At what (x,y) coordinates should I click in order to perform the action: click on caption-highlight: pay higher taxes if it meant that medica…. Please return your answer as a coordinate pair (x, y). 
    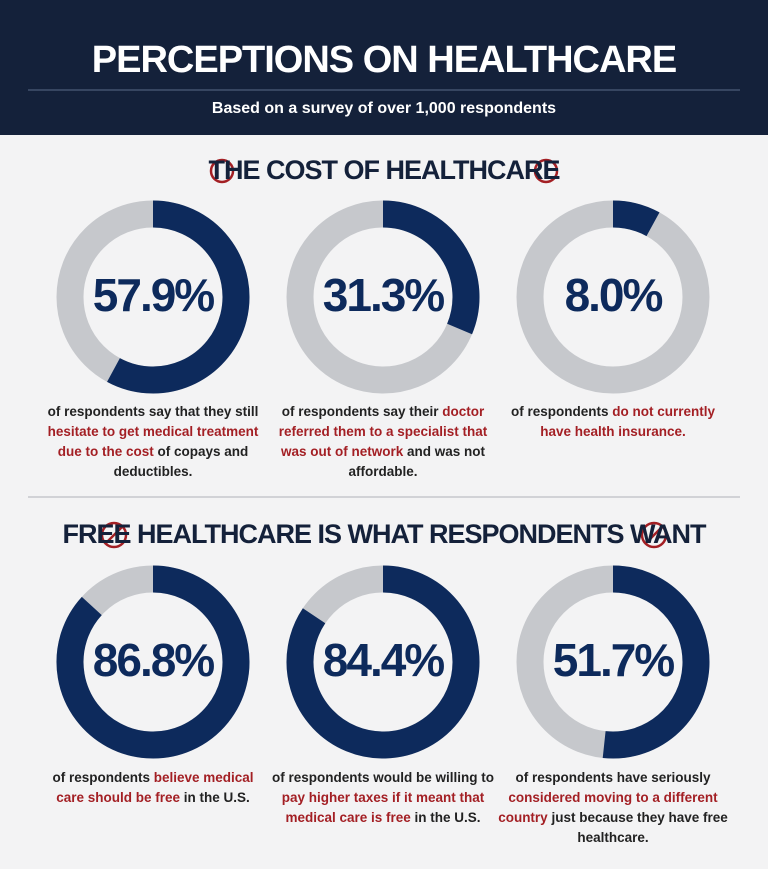
    Looking at the image, I should click on (383, 807).